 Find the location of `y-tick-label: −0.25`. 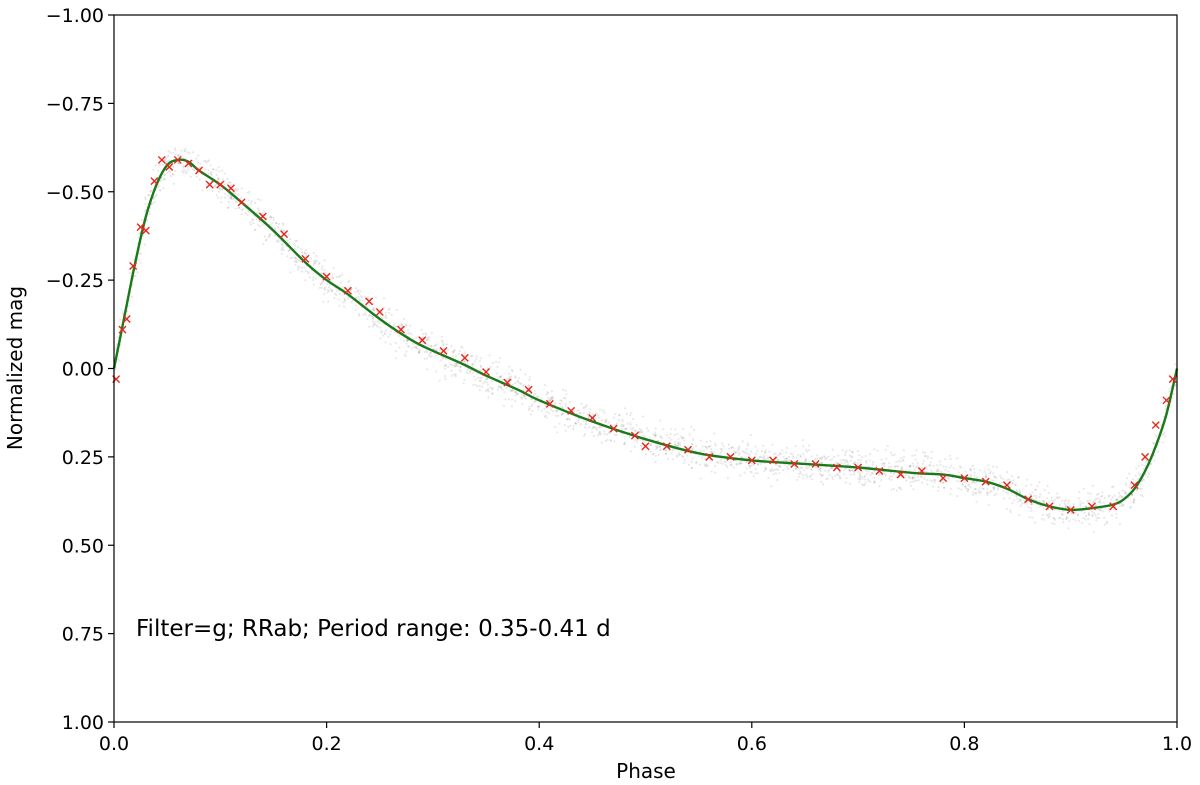

y-tick-label: −0.25 is located at coordinates (75, 281).